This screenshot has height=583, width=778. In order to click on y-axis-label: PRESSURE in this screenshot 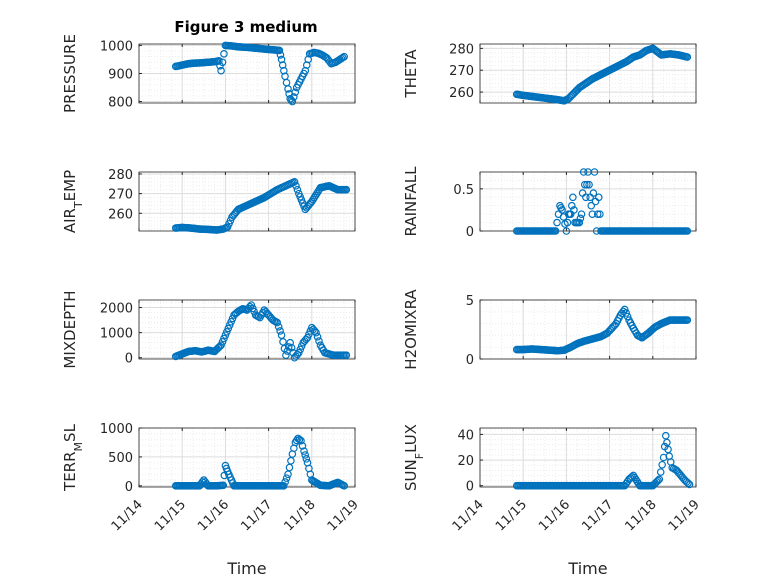, I will do `click(70, 73)`.